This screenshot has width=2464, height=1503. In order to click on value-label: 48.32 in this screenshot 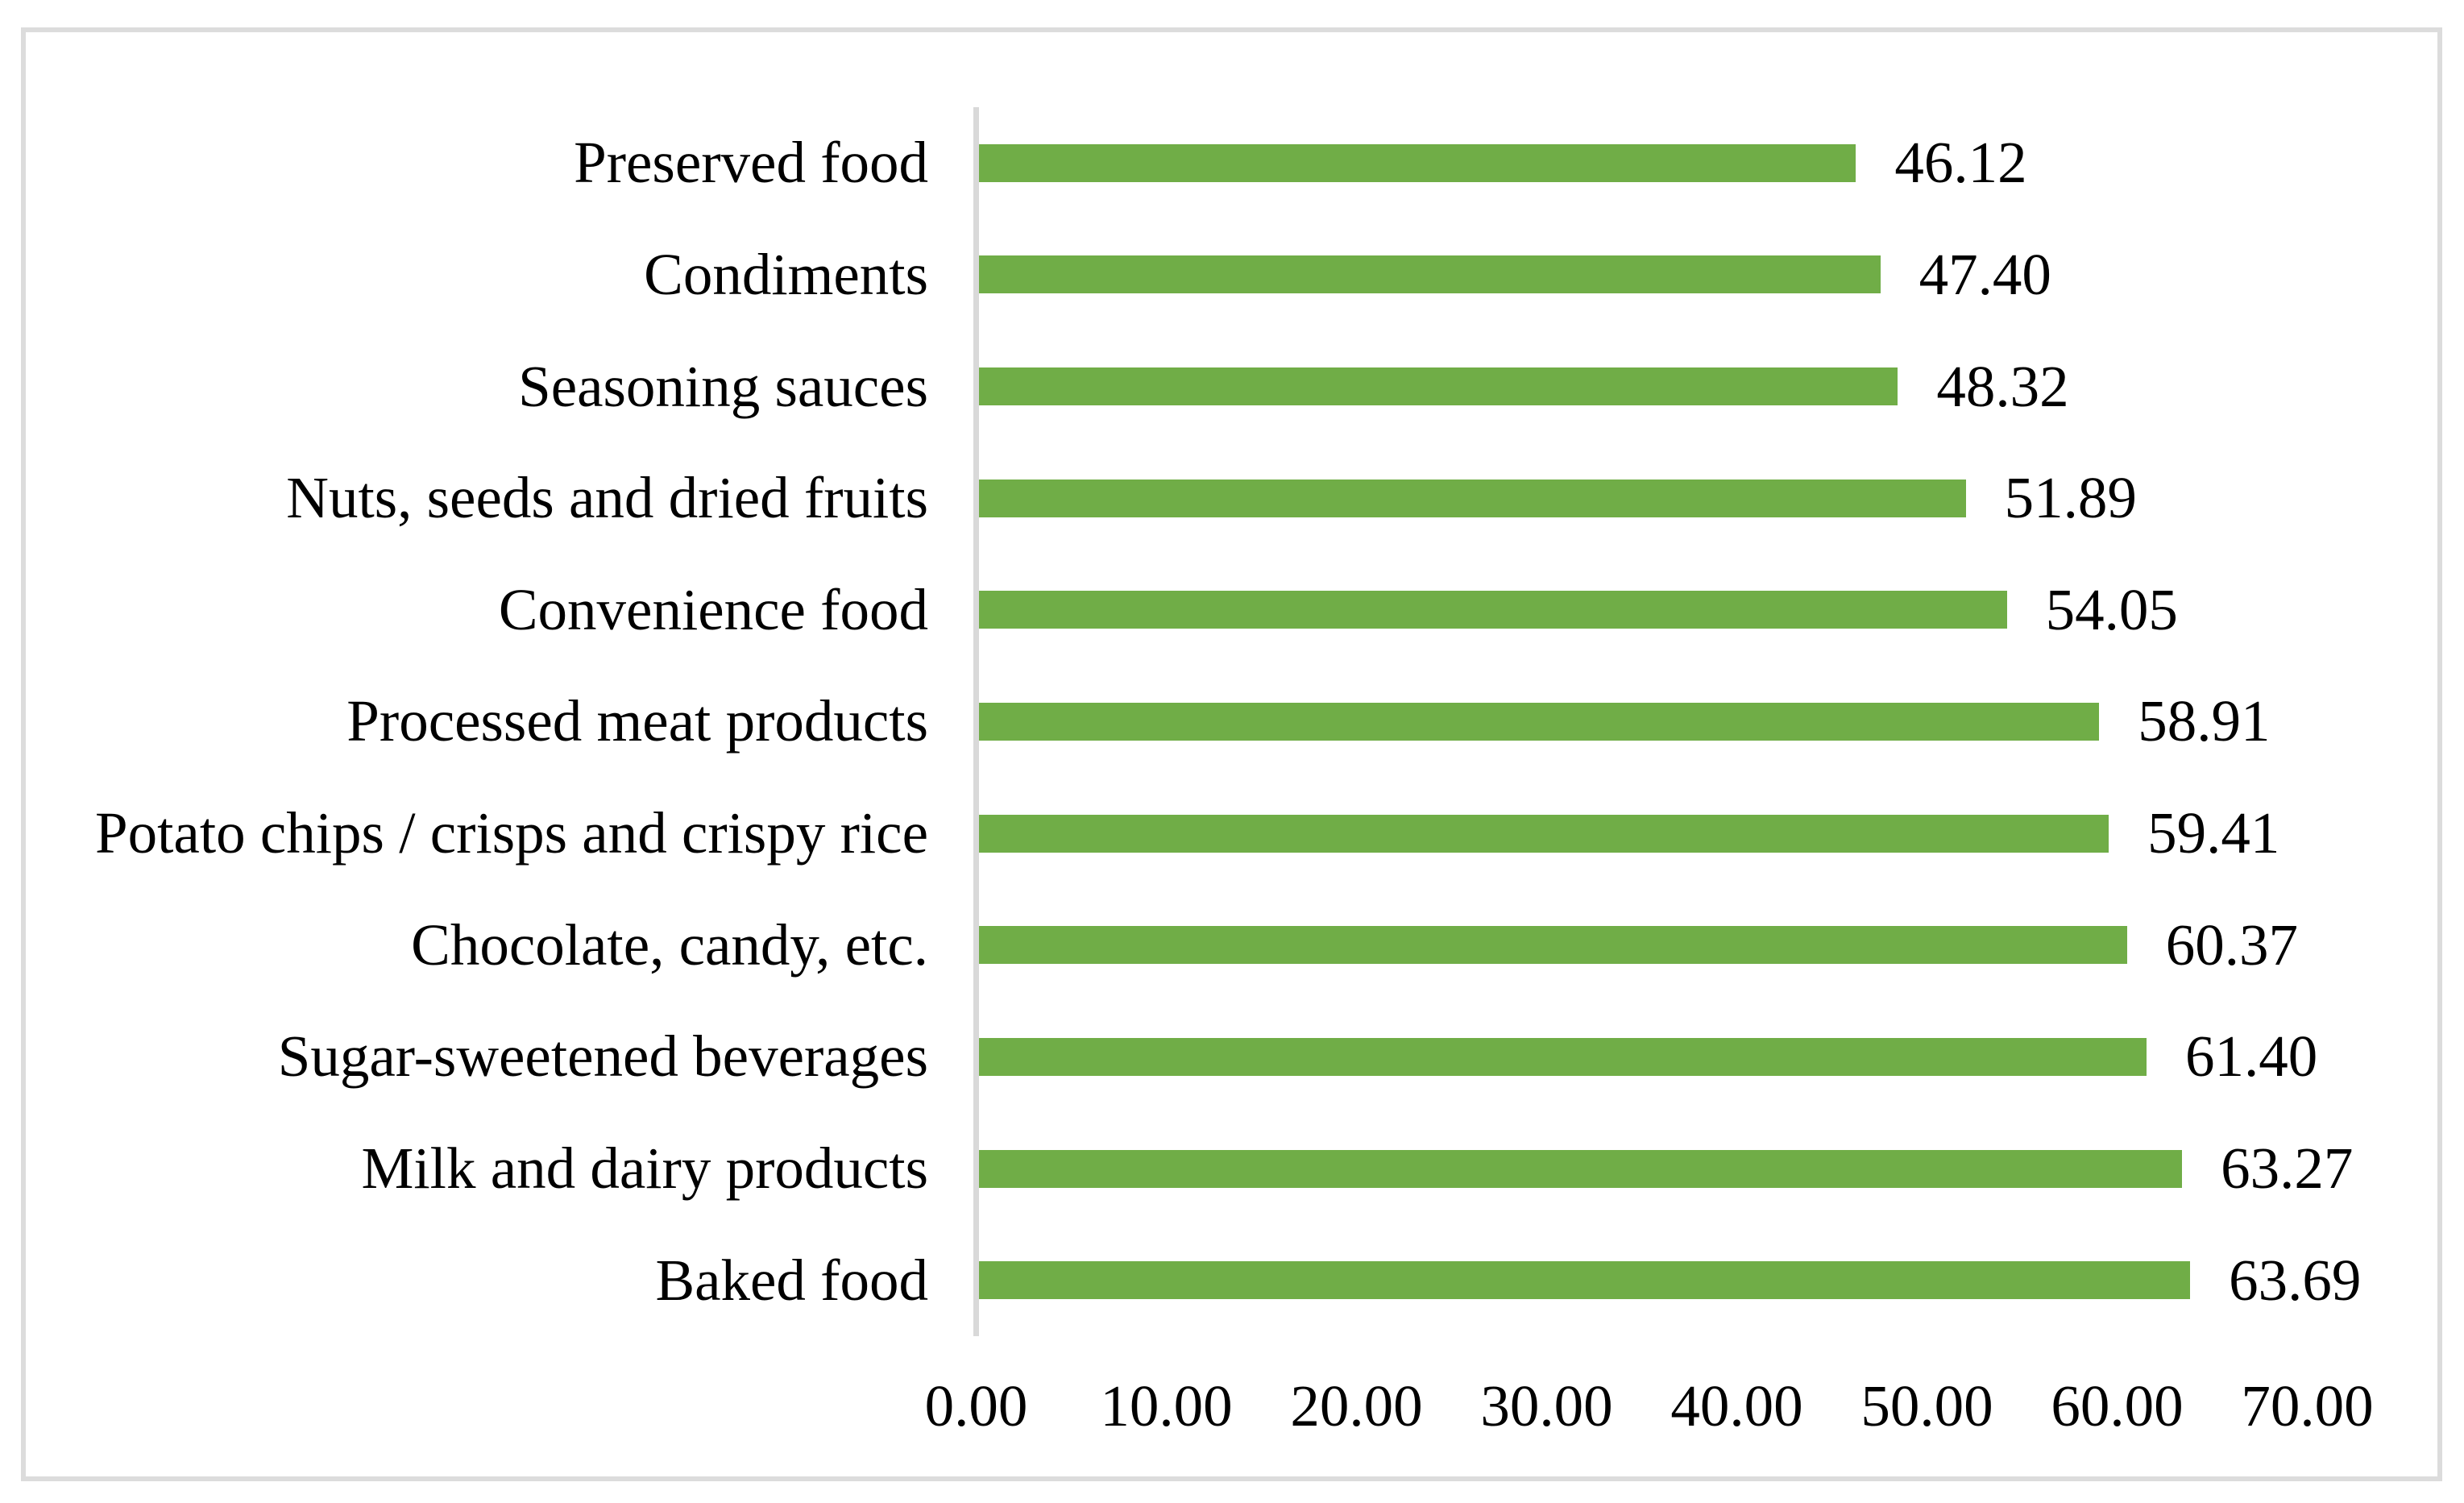, I will do `click(2002, 386)`.